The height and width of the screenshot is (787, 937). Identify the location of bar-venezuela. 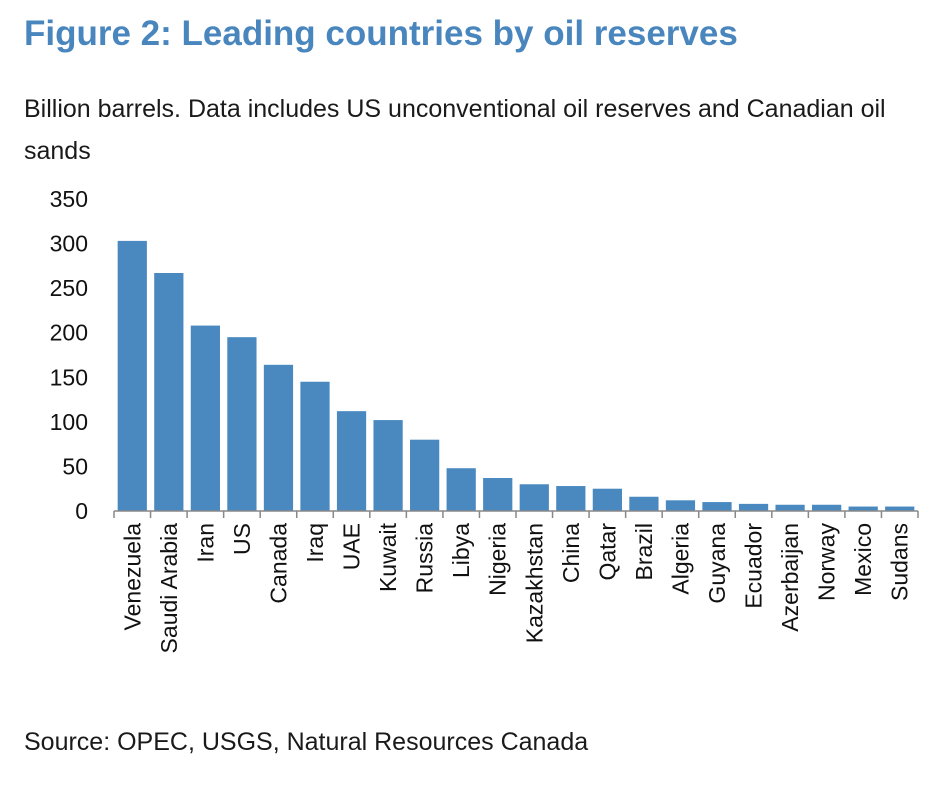
(132, 375).